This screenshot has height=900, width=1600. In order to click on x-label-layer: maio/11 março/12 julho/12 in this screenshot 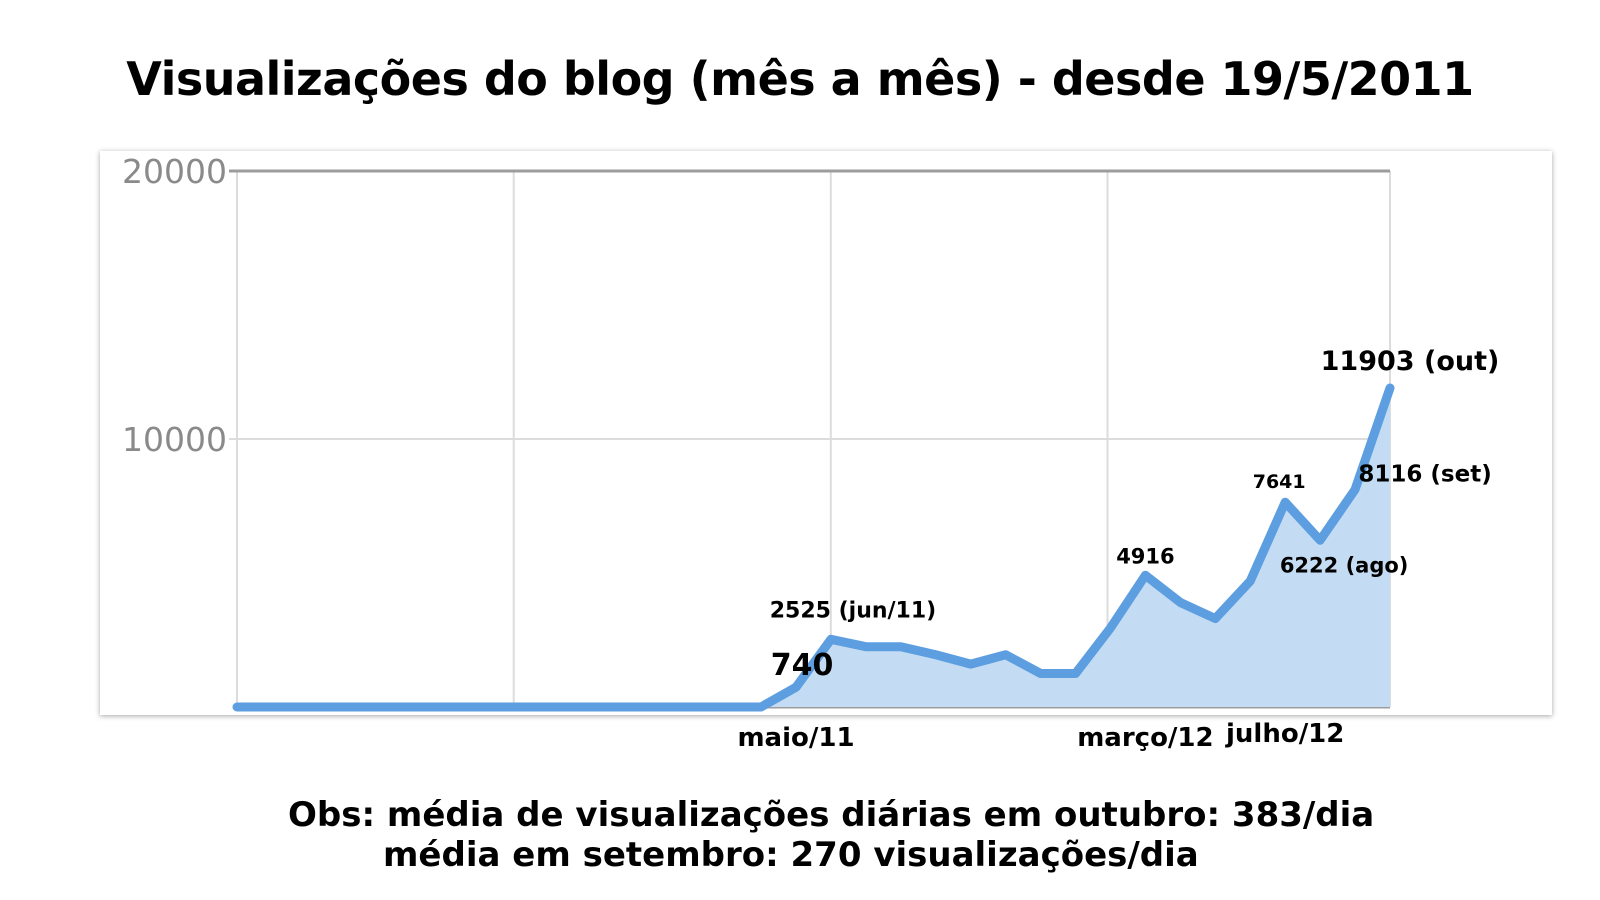, I will do `click(1040, 736)`.